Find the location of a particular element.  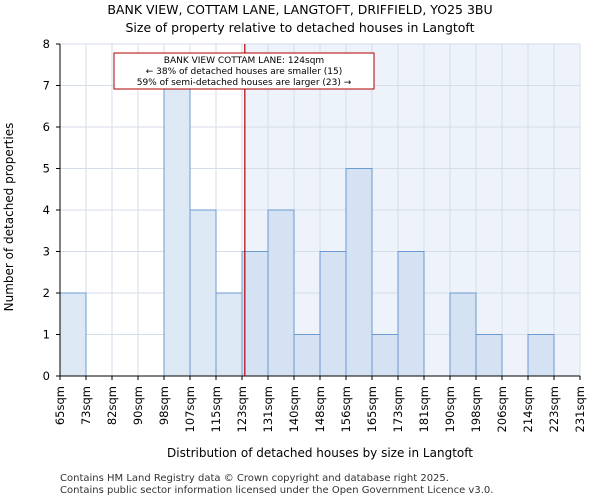

x-tick-label: 214sqm is located at coordinates (528, 409).